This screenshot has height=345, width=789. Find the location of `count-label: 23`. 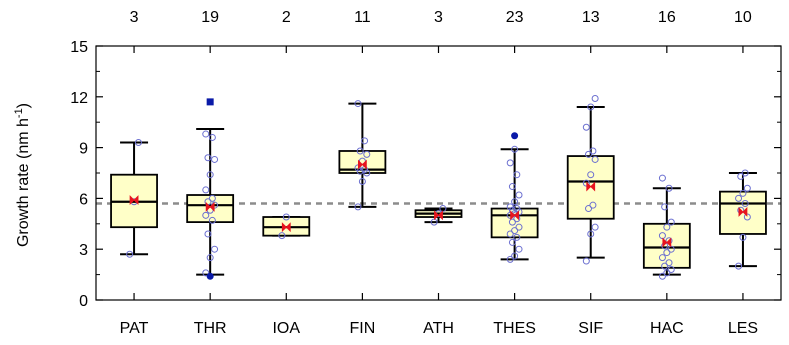

count-label: 23 is located at coordinates (515, 17).